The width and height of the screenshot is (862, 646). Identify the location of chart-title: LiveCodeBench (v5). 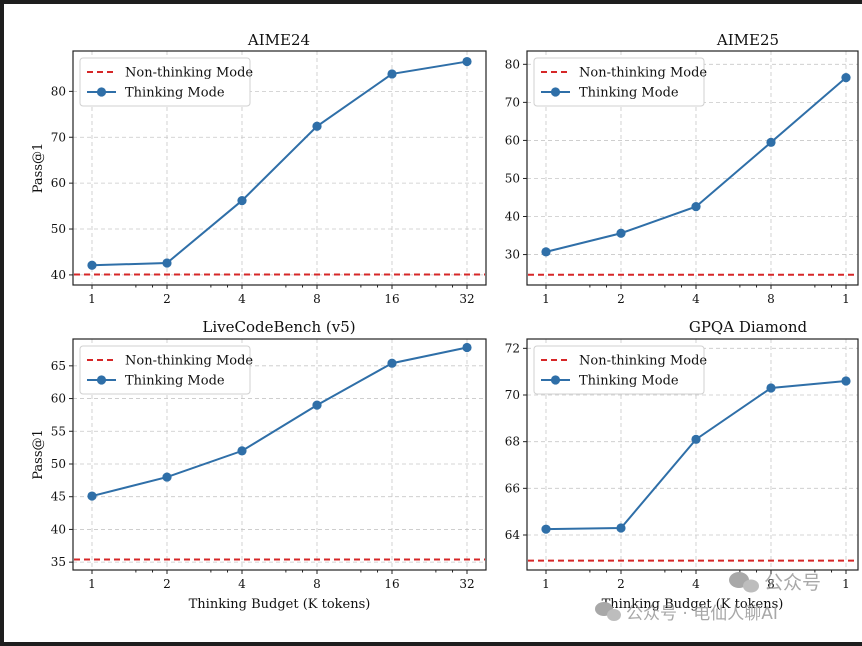
(278, 327).